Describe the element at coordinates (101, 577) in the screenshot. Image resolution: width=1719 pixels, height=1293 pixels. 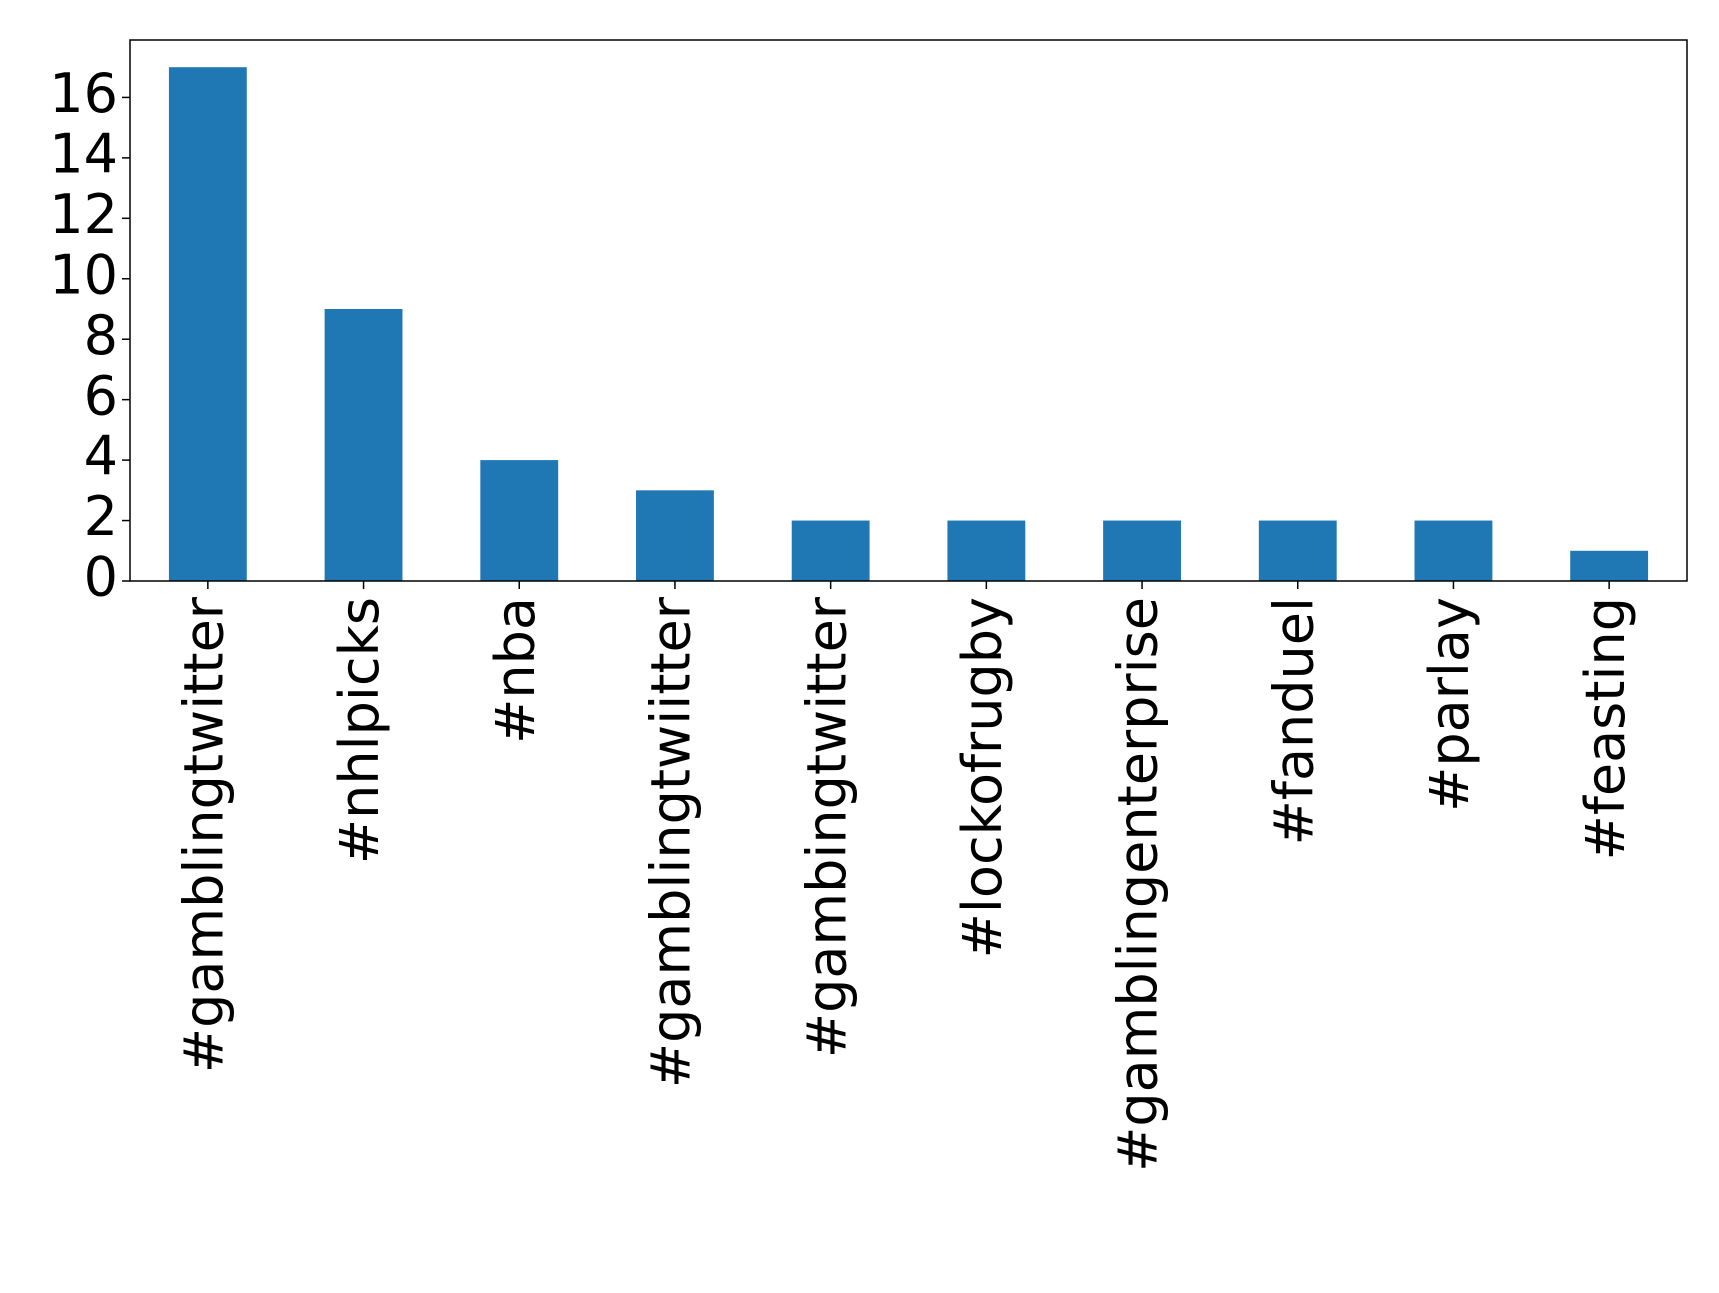
I see `y-tick-label: 0` at that location.